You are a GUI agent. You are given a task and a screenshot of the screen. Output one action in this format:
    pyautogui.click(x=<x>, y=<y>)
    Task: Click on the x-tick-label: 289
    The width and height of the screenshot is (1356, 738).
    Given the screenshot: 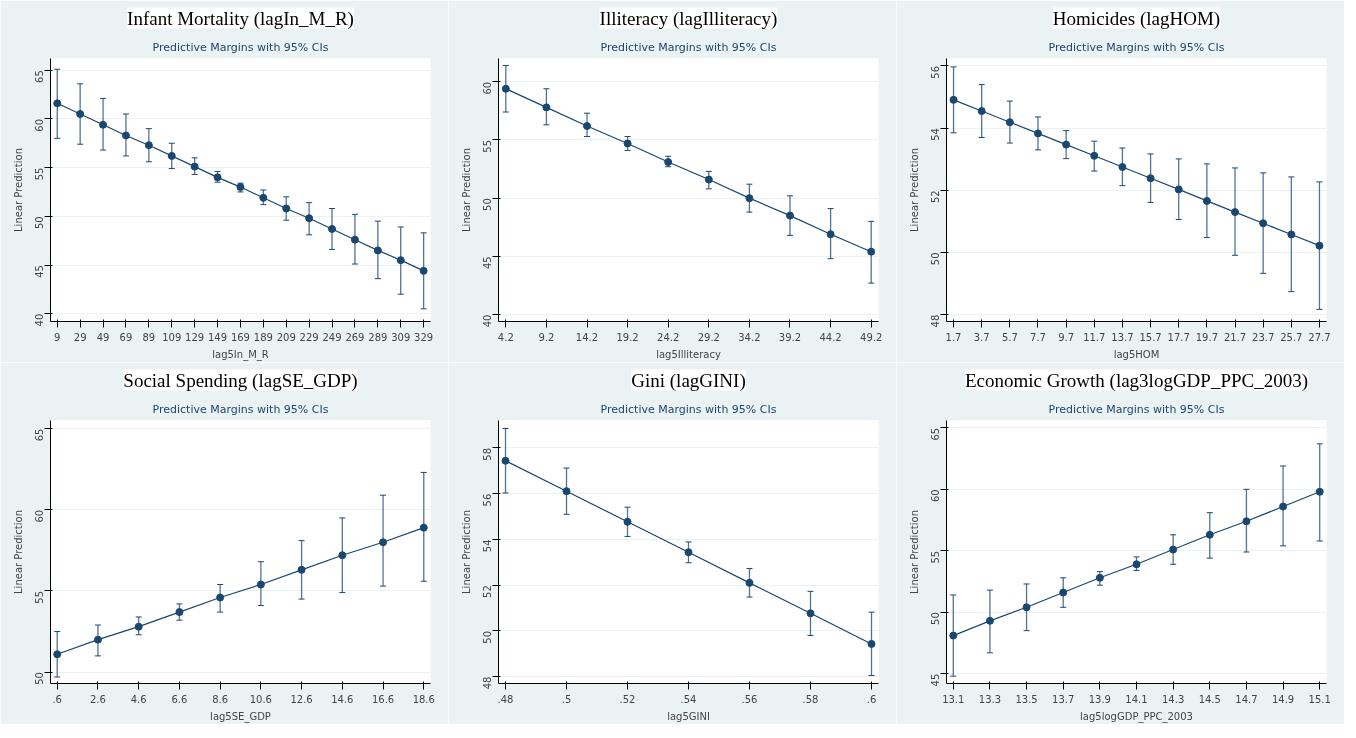 What is the action you would take?
    pyautogui.click(x=378, y=337)
    